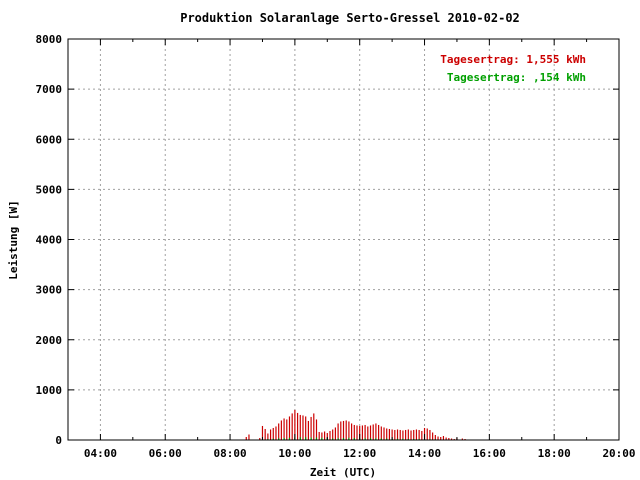 Image resolution: width=640 pixels, height=480 pixels. Describe the element at coordinates (58, 440) in the screenshot. I see `y-tick-label: 0` at that location.